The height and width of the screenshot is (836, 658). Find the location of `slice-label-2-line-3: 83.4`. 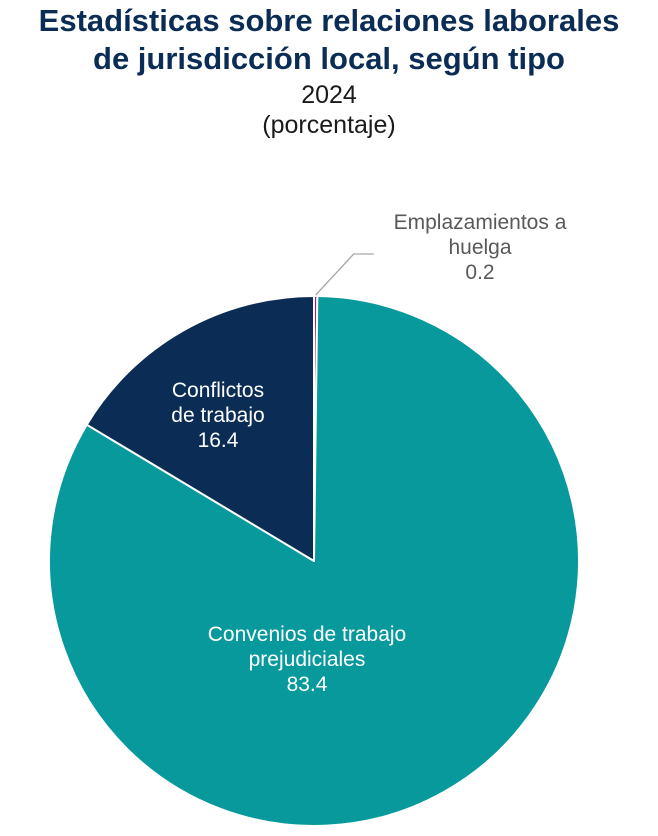

slice-label-2-line-3: 83.4 is located at coordinates (307, 684).